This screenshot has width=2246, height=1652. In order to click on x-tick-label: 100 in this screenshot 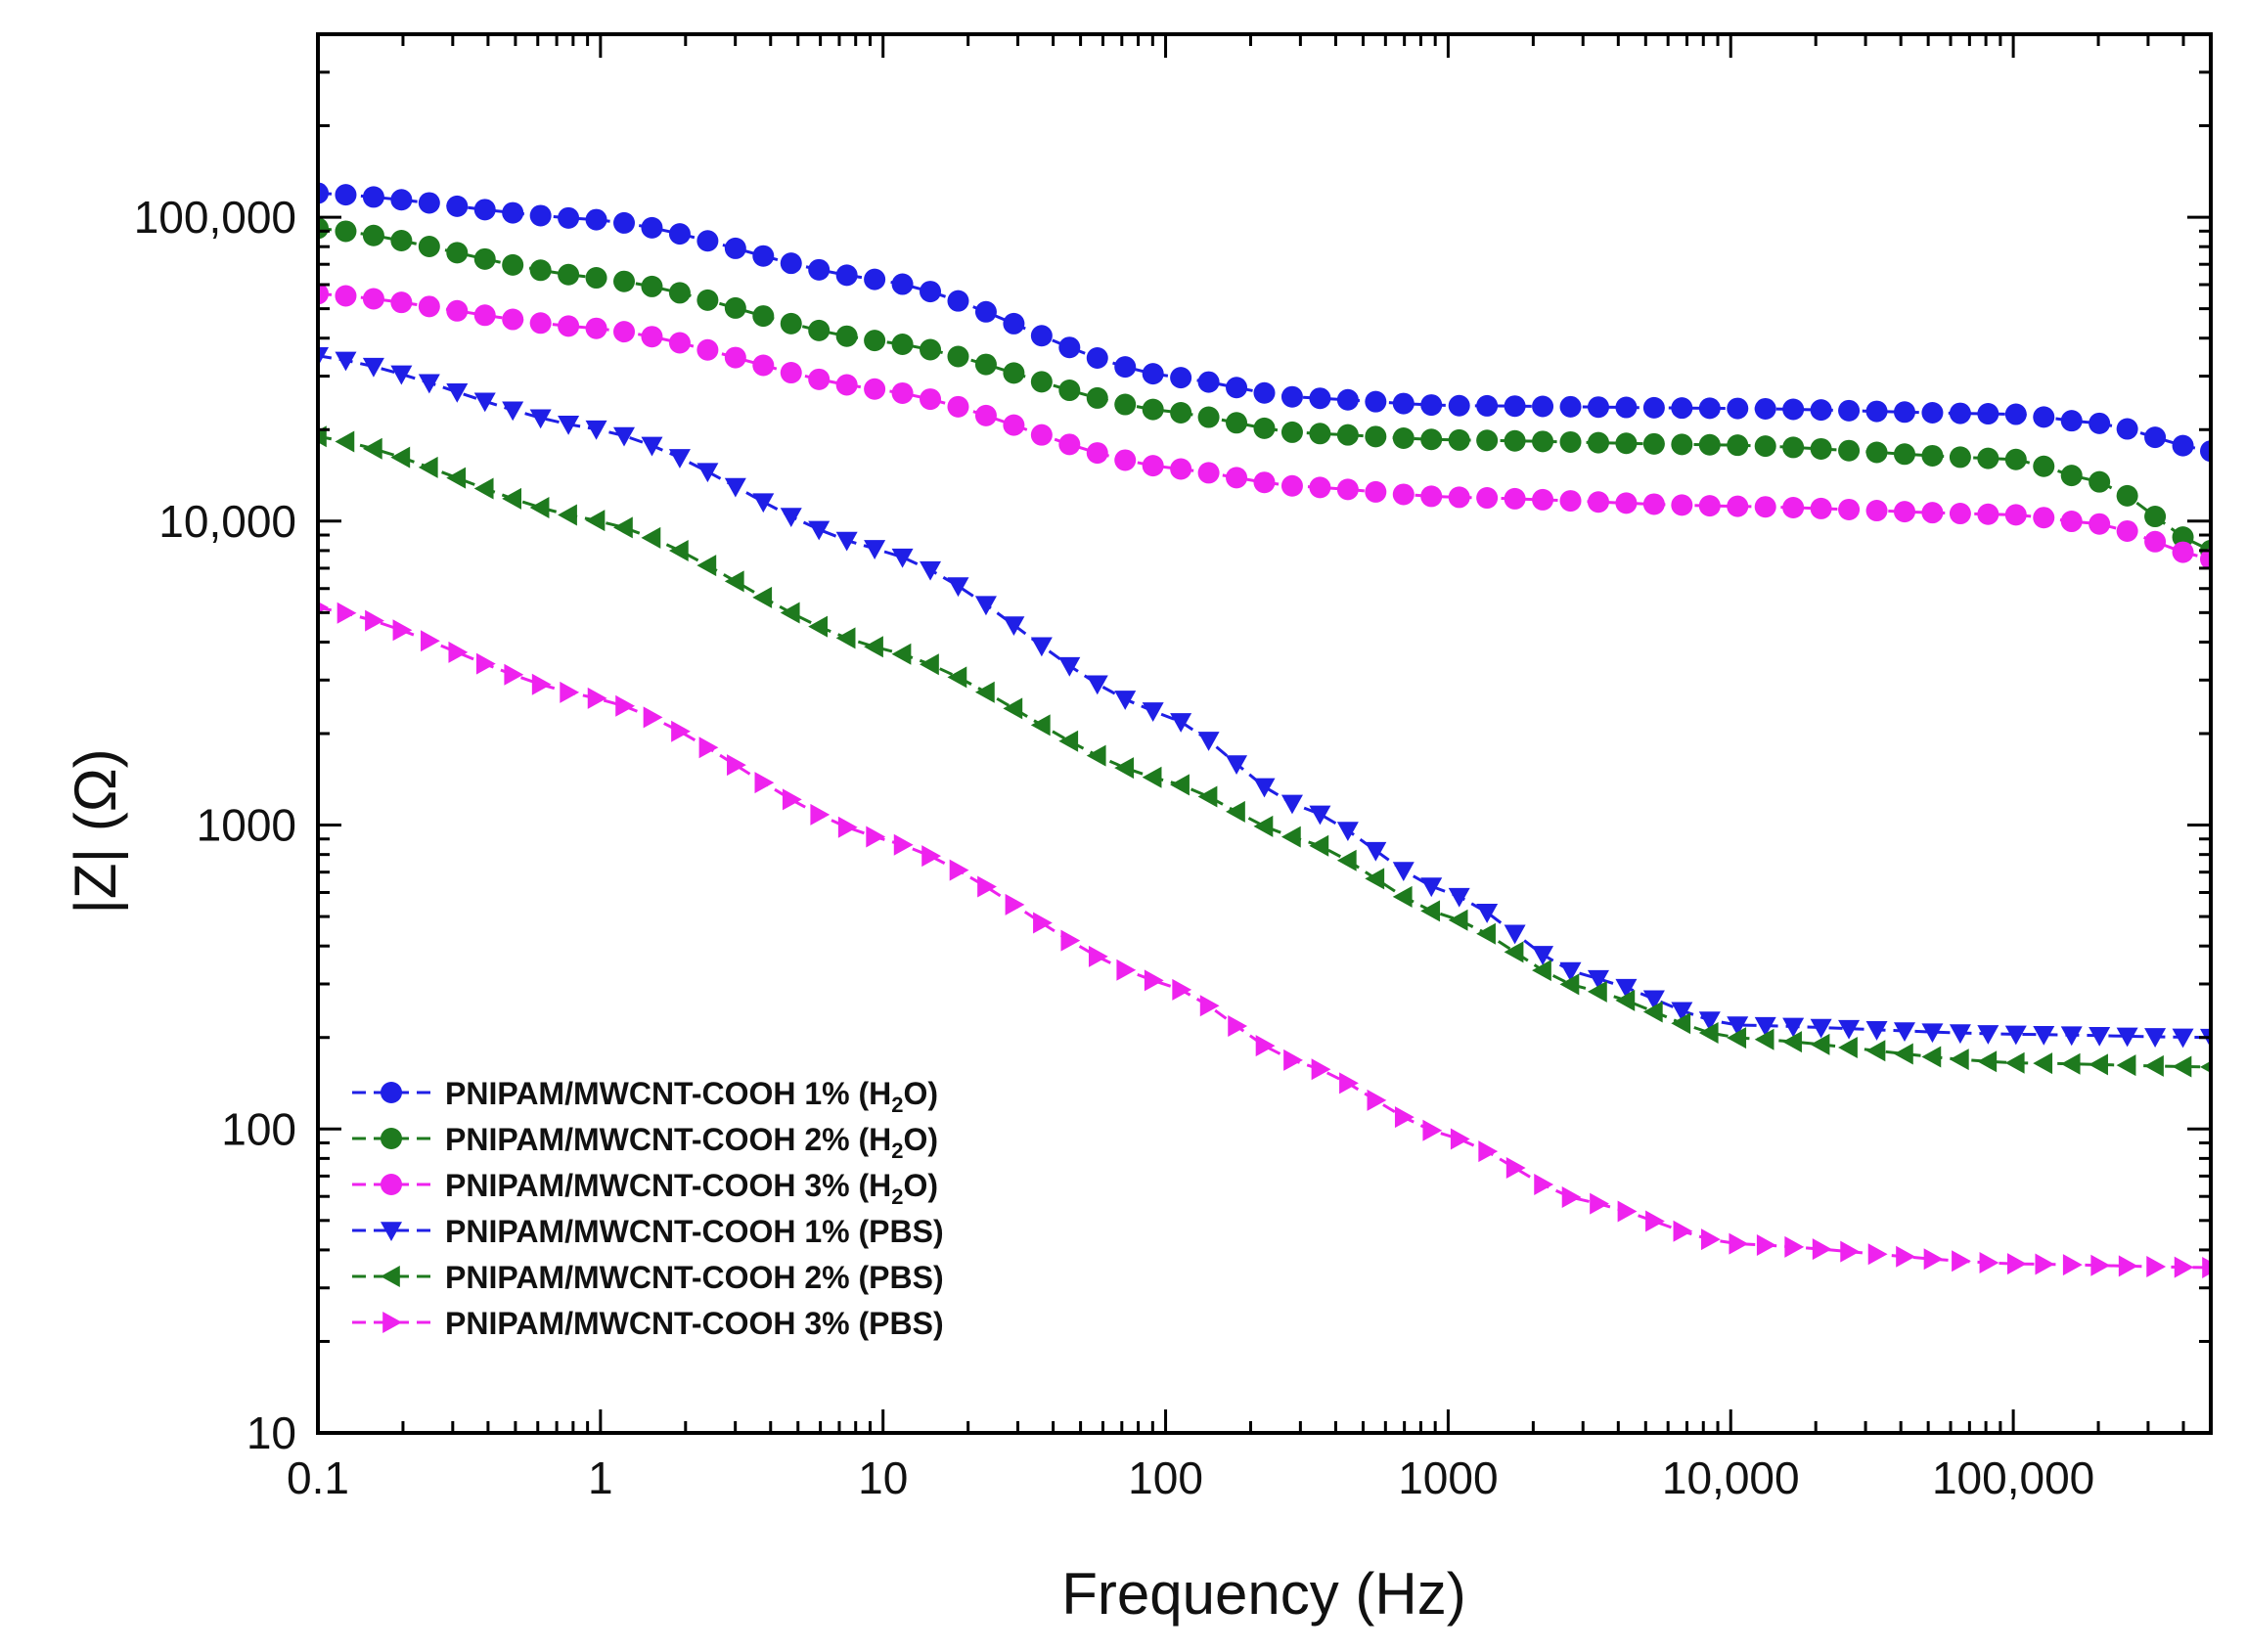, I will do `click(1165, 1477)`.